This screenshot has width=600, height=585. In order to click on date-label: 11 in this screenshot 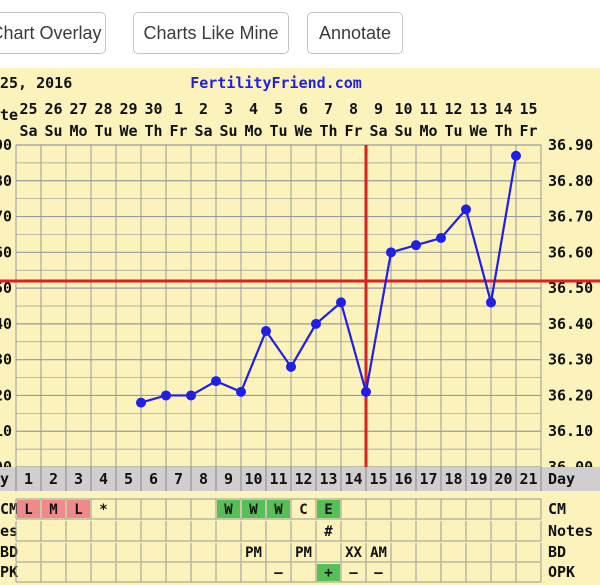, I will do `click(428, 109)`.